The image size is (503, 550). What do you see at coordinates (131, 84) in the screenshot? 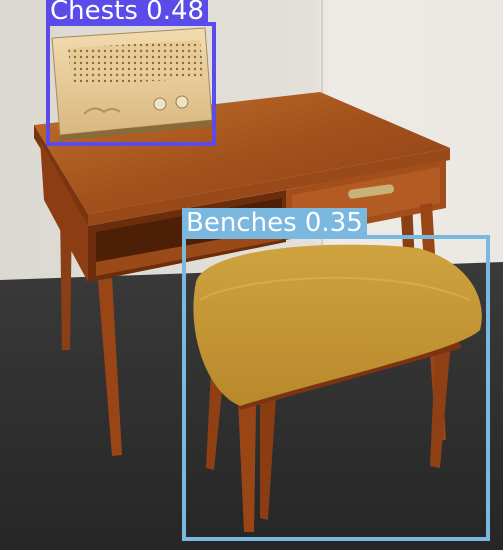
I see `detection-box-chests` at bounding box center [131, 84].